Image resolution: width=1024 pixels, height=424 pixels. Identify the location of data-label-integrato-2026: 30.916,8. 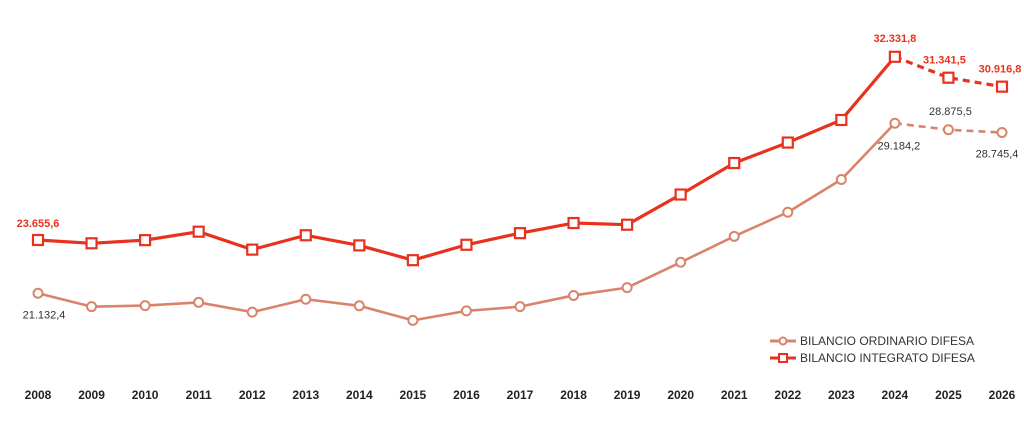
(1000, 70).